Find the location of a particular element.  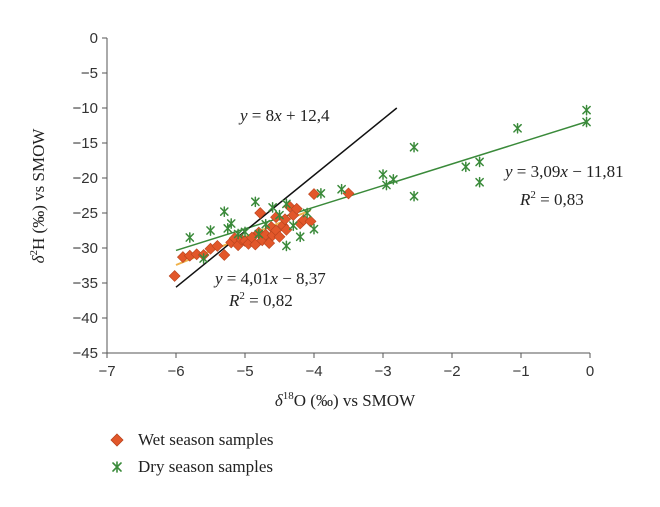

legend-item-wet: Wet season samples is located at coordinates (192, 440).